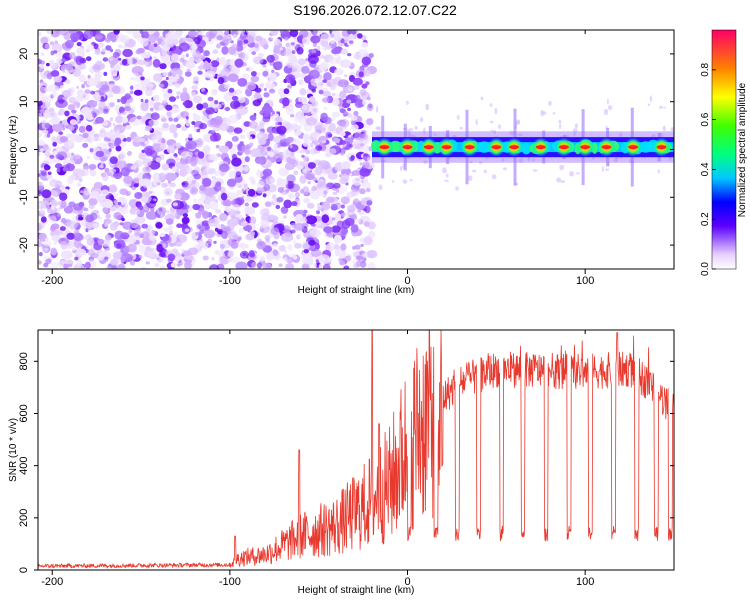 This screenshot has width=750, height=600. I want to click on heatmap-band-blob, so click(484, 147).